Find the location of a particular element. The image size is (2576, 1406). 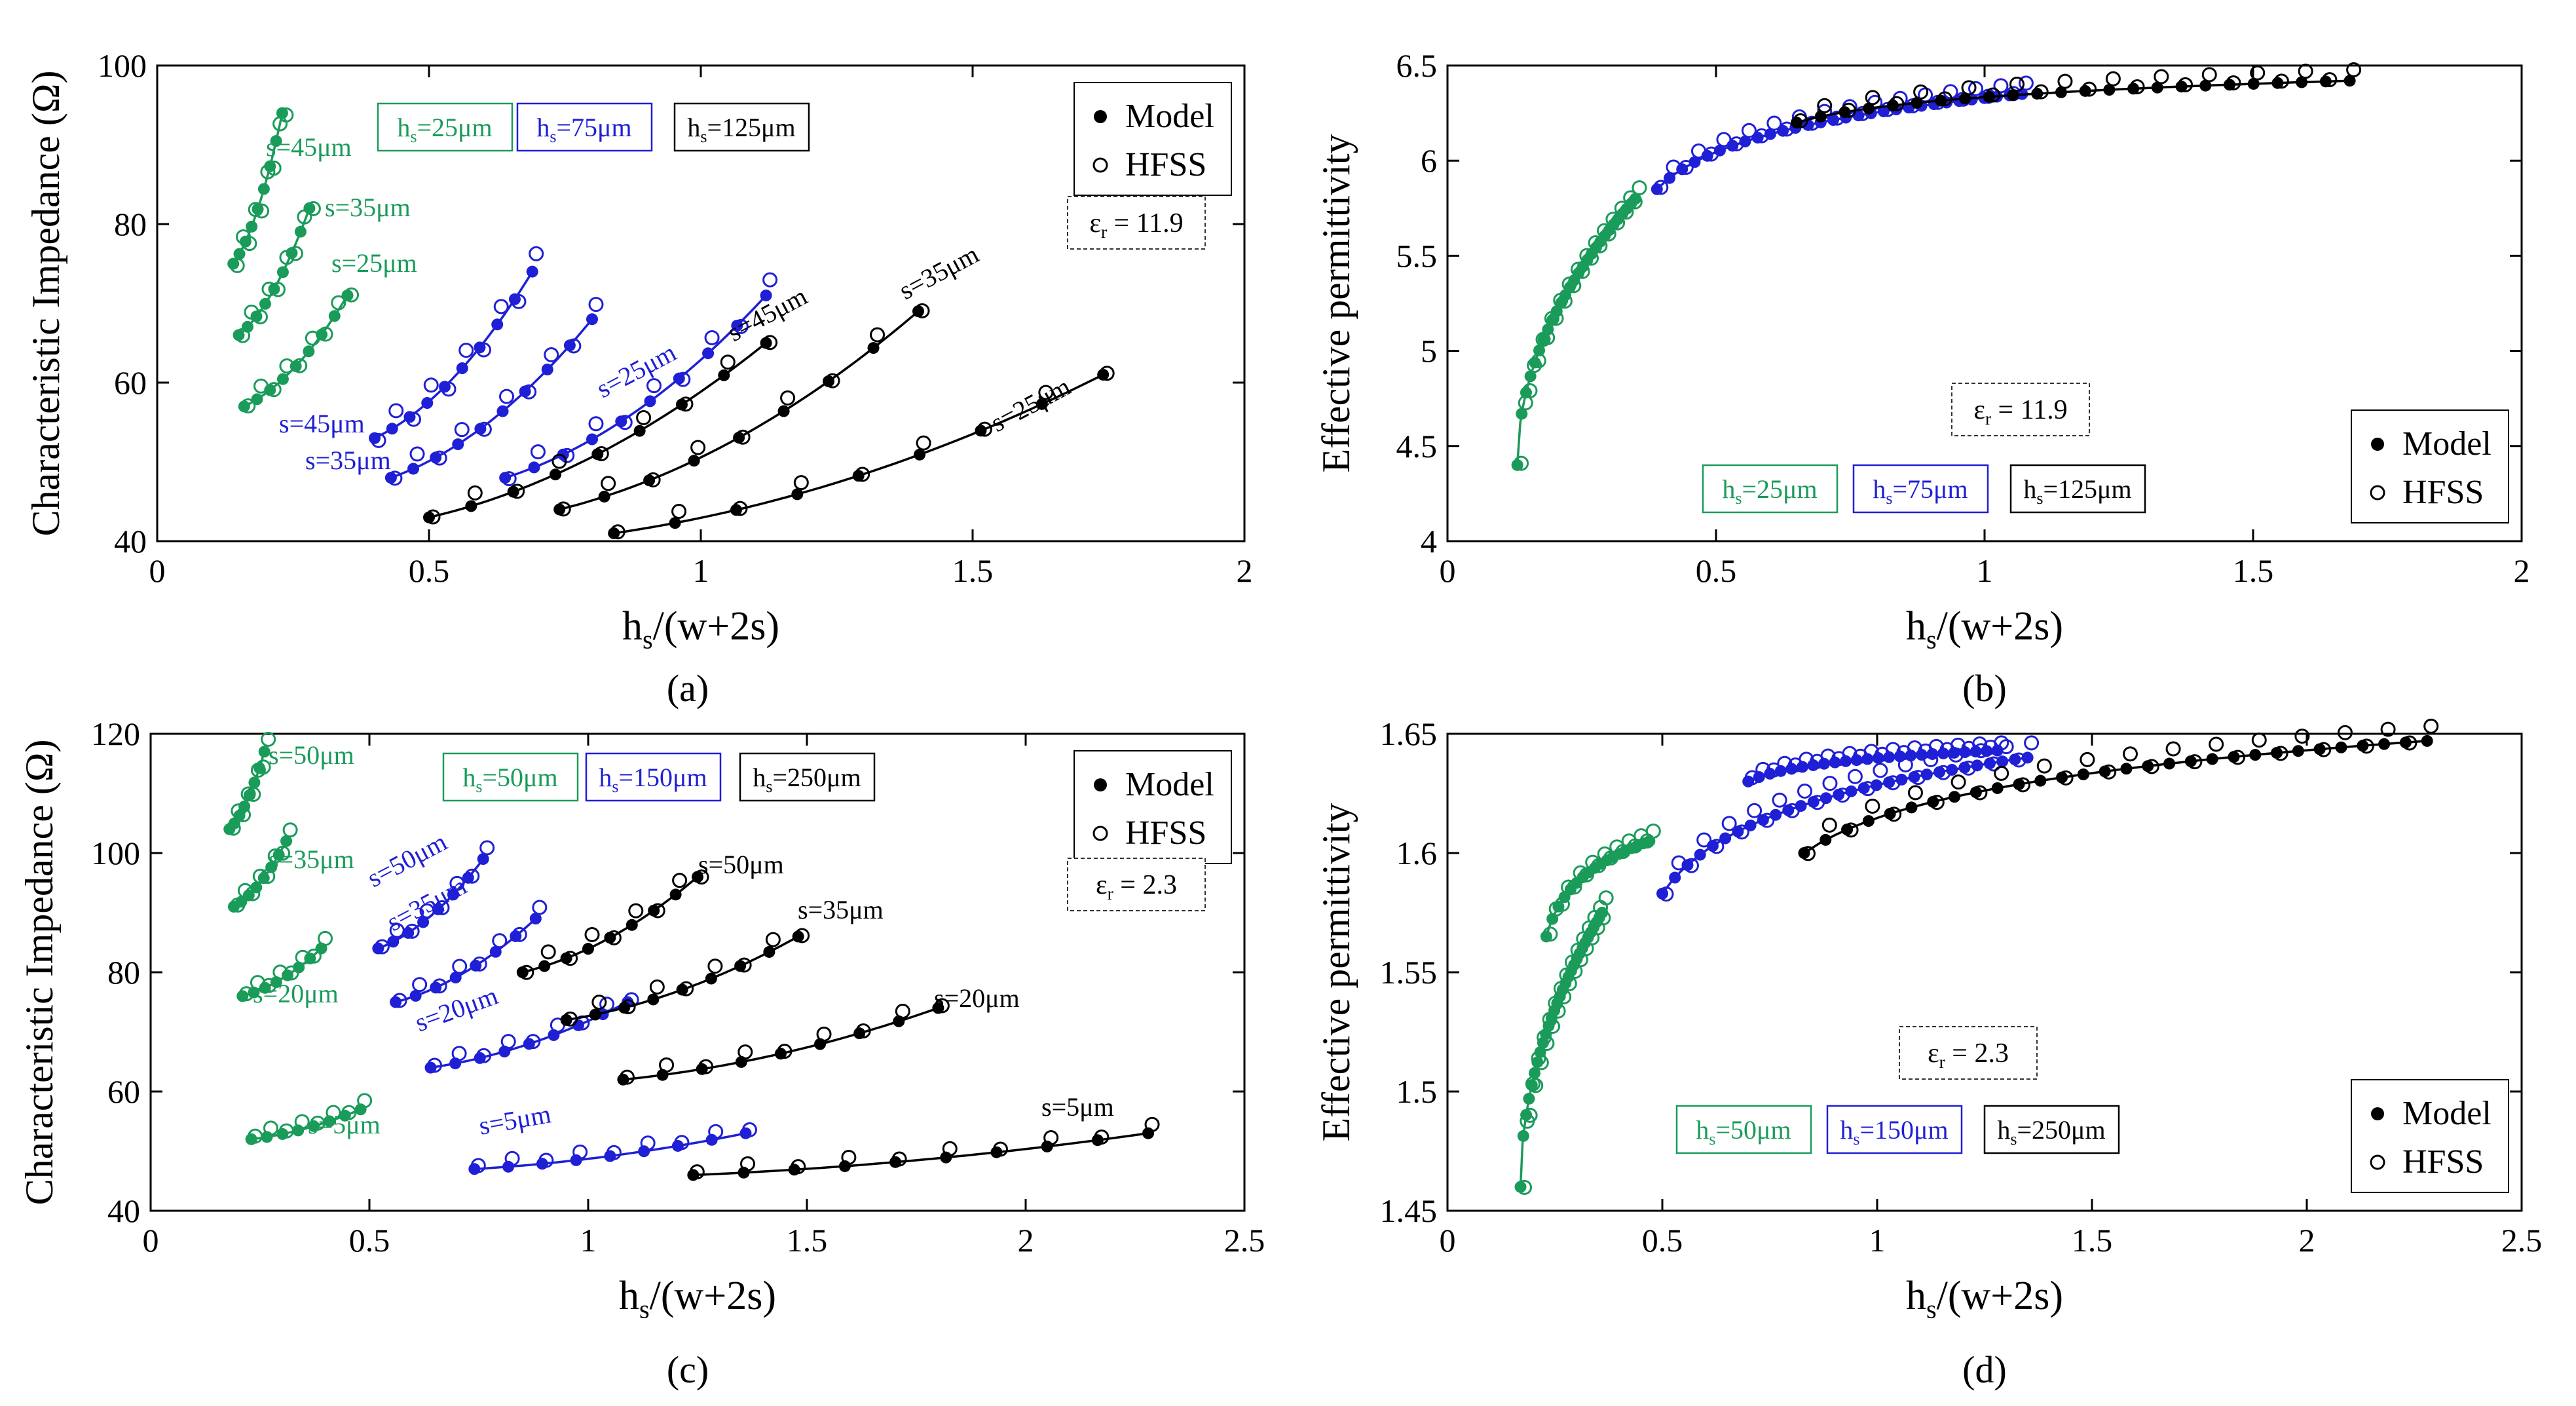

hs-box-green: hs=50μm is located at coordinates (510, 777).